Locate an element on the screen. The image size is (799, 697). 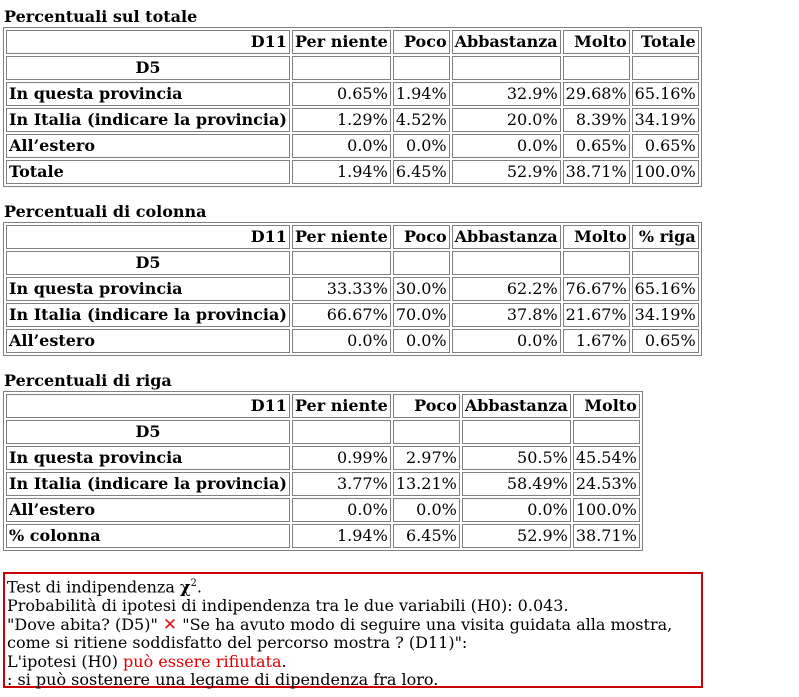
row-label: % colonna is located at coordinates (148, 536).